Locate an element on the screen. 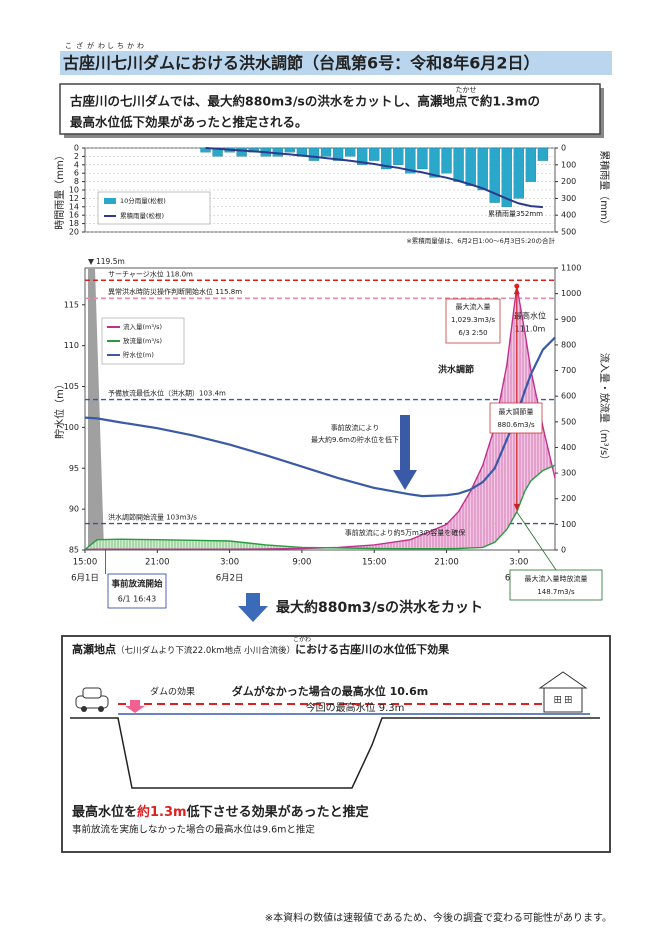 This screenshot has height=944, width=670. reference-label: サーチャージ水位 118.0m is located at coordinates (150, 273).